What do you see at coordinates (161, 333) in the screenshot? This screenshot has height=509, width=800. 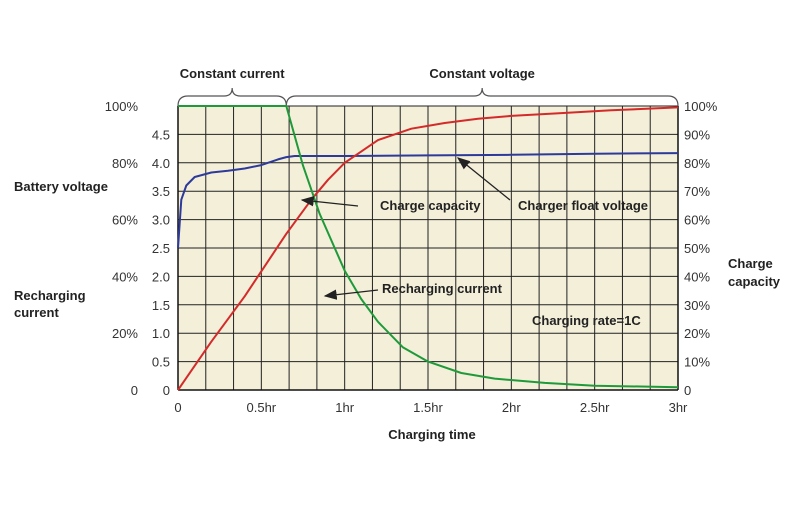 I see `voltage-tick-label: 1.0` at bounding box center [161, 333].